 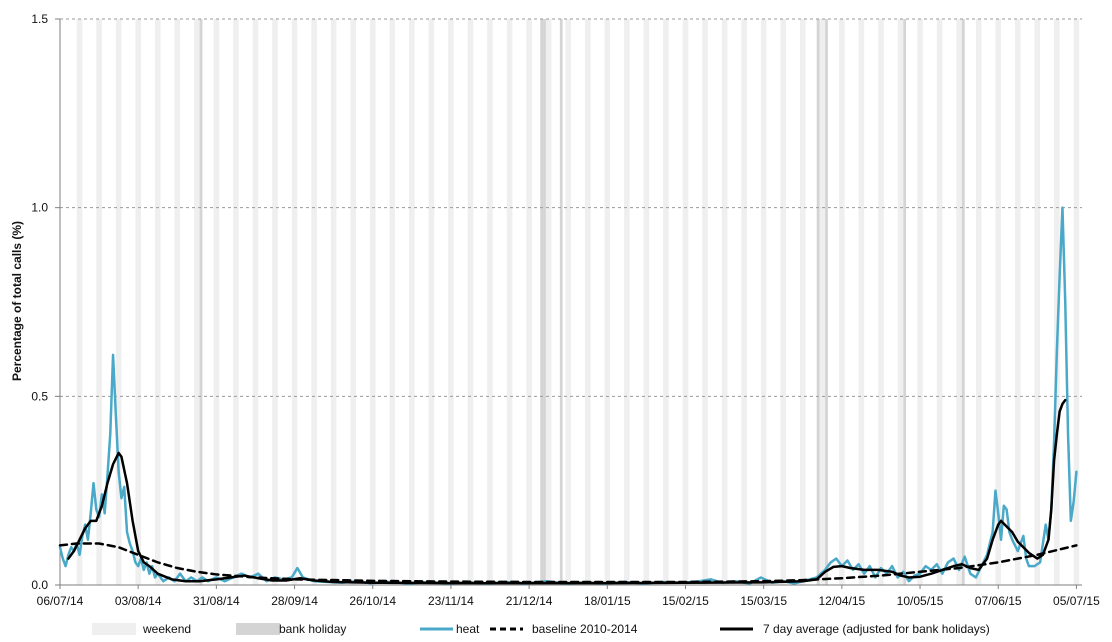 I want to click on x-tick-label: 05/07/15, so click(x=1076, y=601).